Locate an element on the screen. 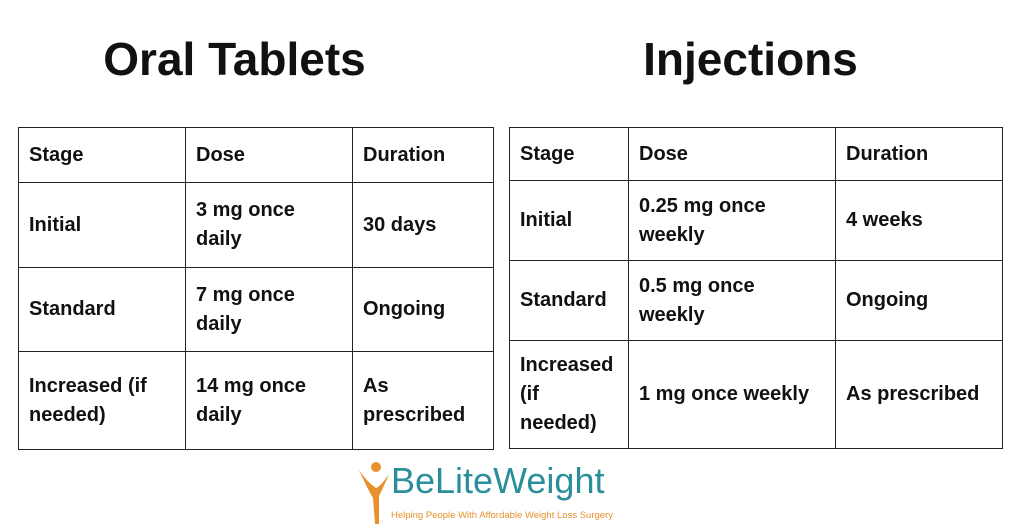  logo-name: BeLiteWeight is located at coordinates (498, 480).